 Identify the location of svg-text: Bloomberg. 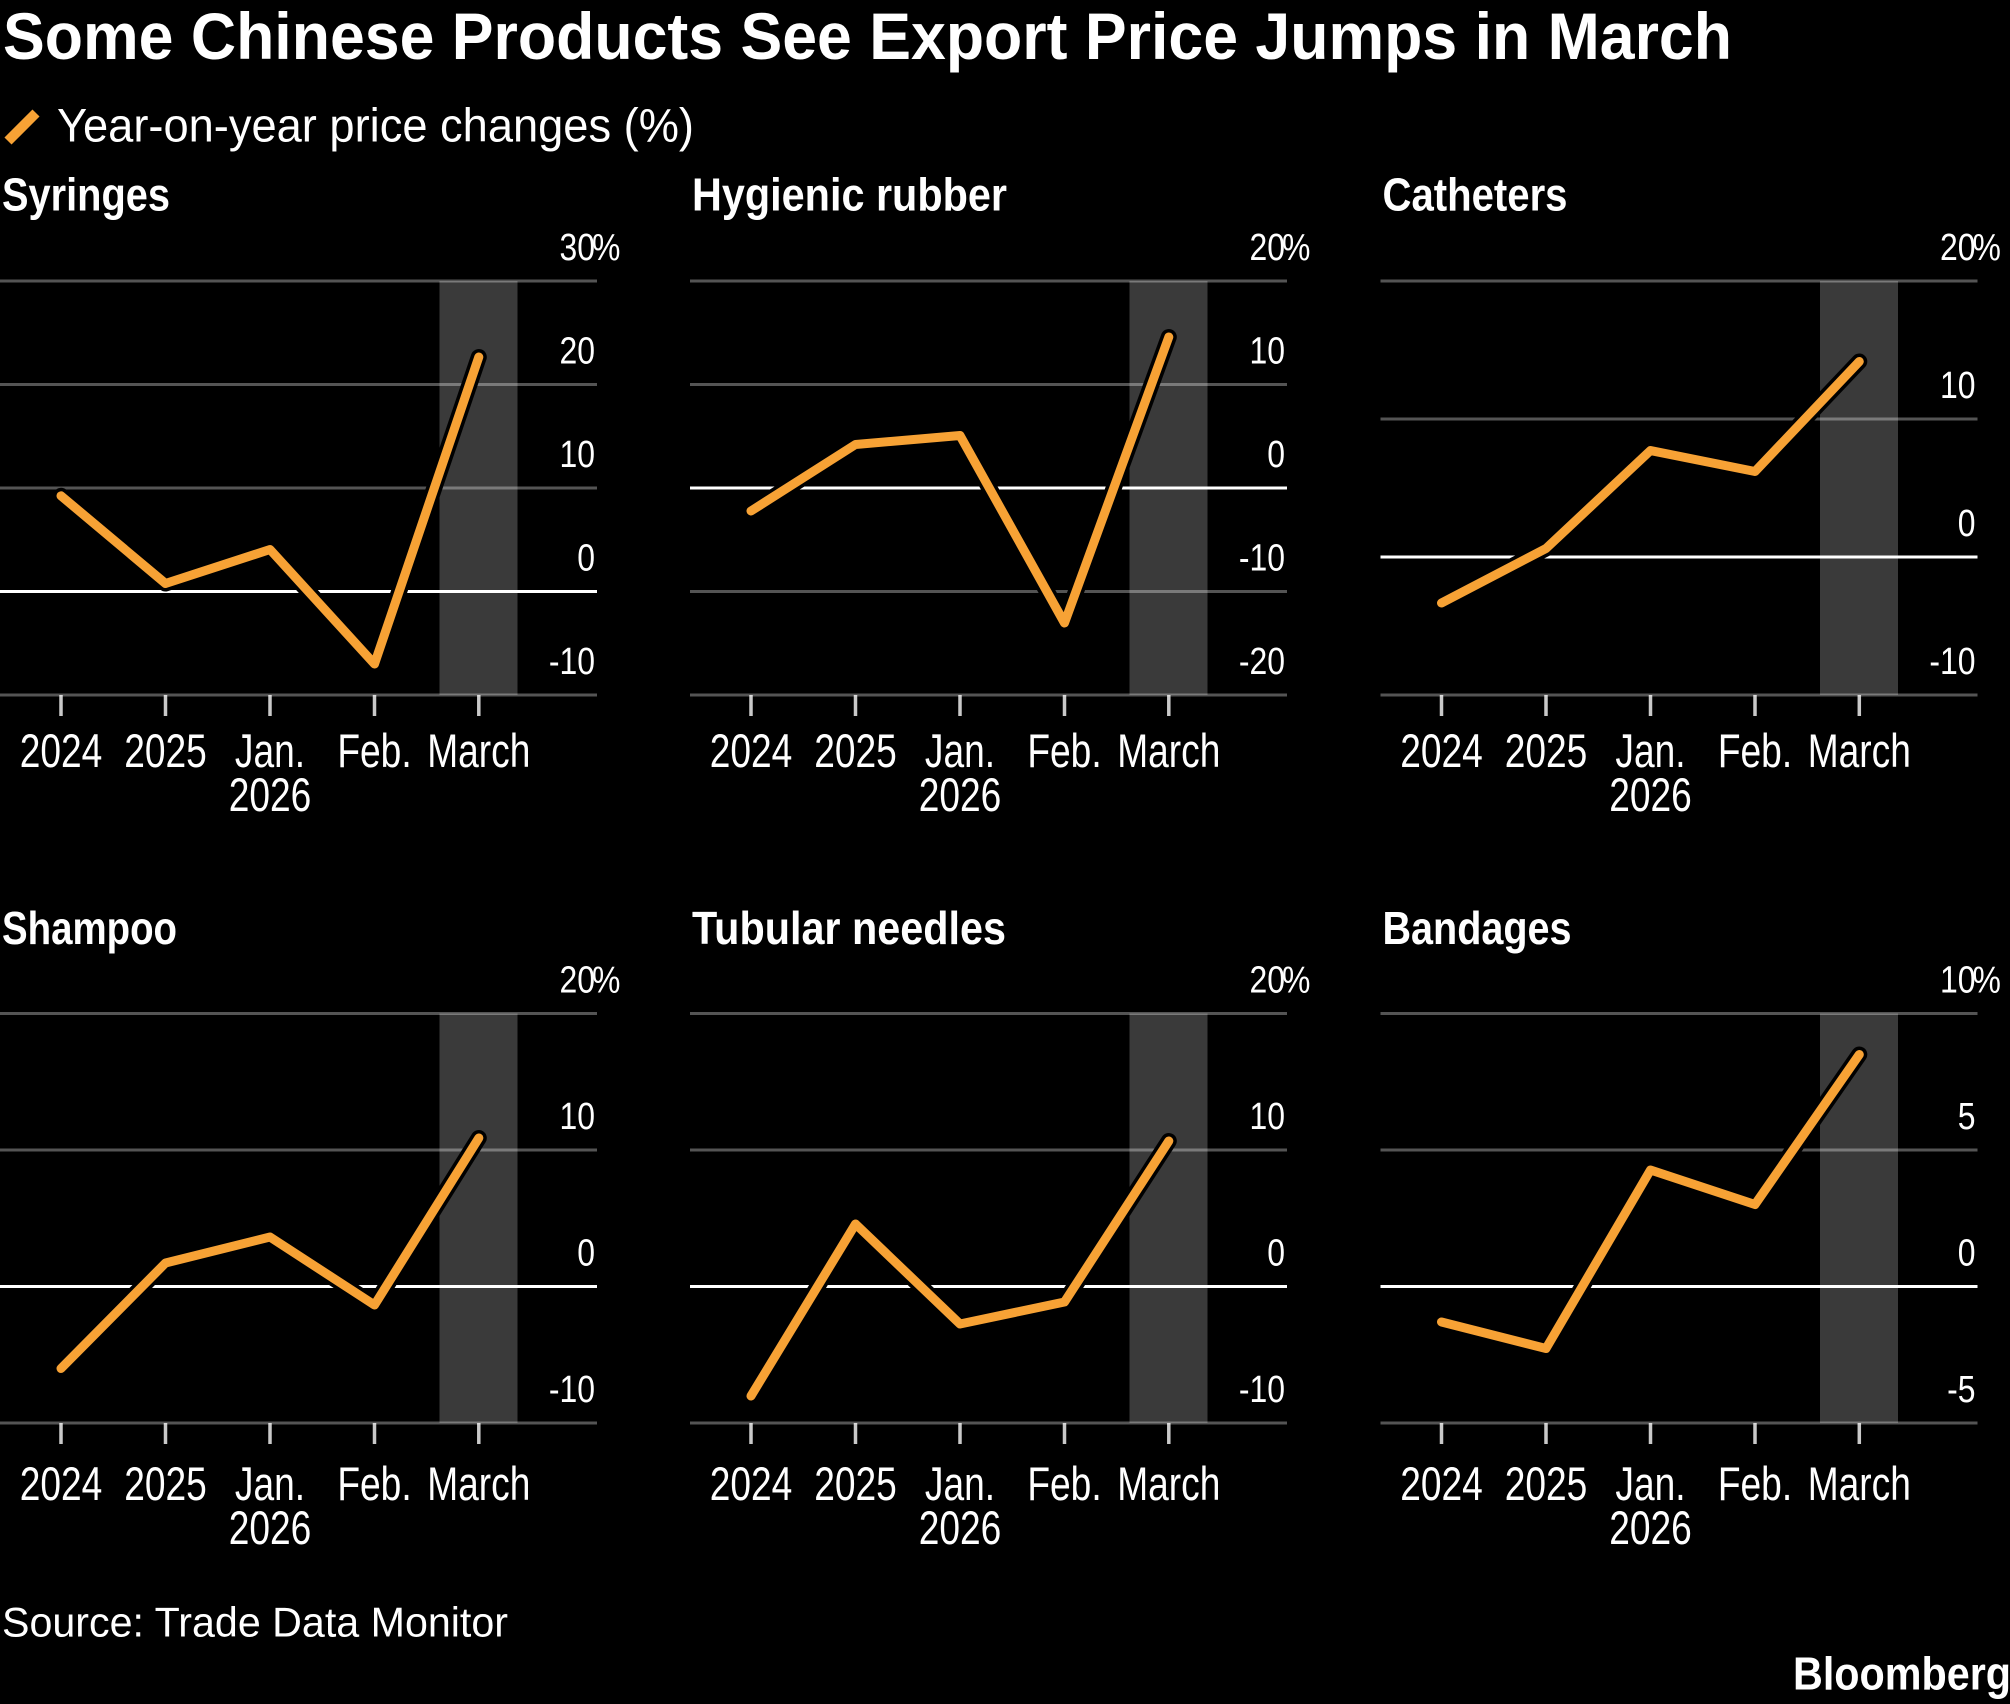
(1901, 1674).